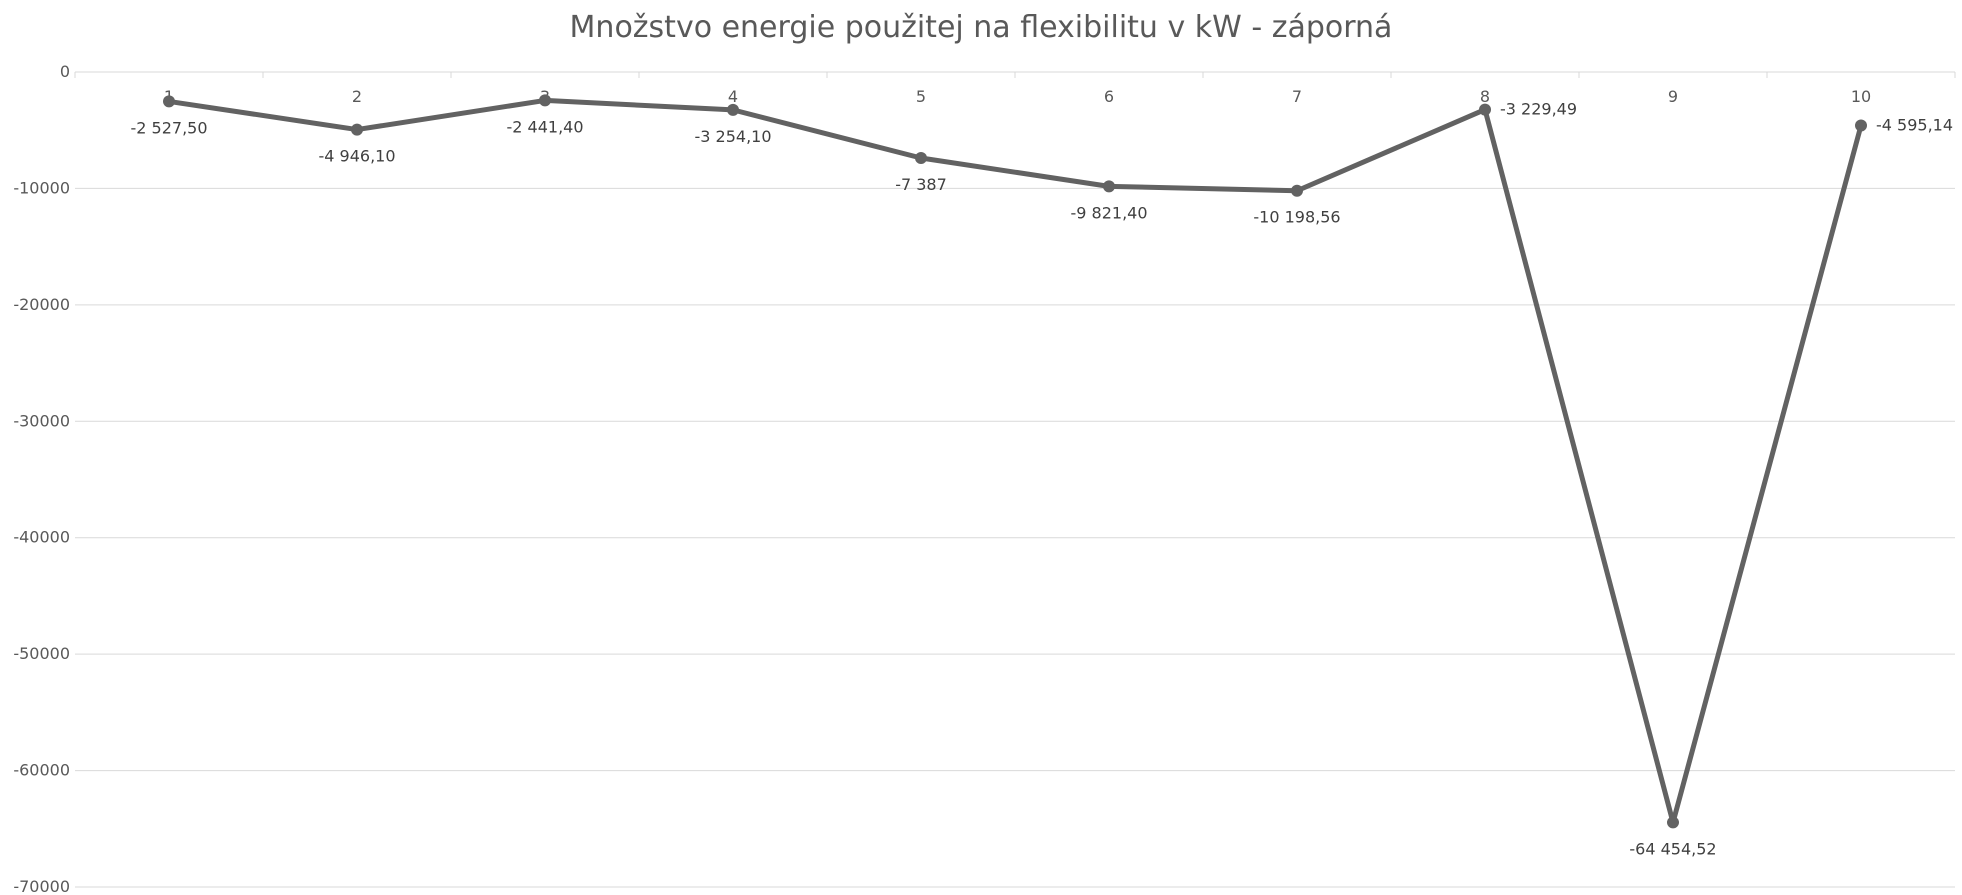 The image size is (1962, 895). Describe the element at coordinates (1861, 96) in the screenshot. I see `x-tick-label: 10` at that location.